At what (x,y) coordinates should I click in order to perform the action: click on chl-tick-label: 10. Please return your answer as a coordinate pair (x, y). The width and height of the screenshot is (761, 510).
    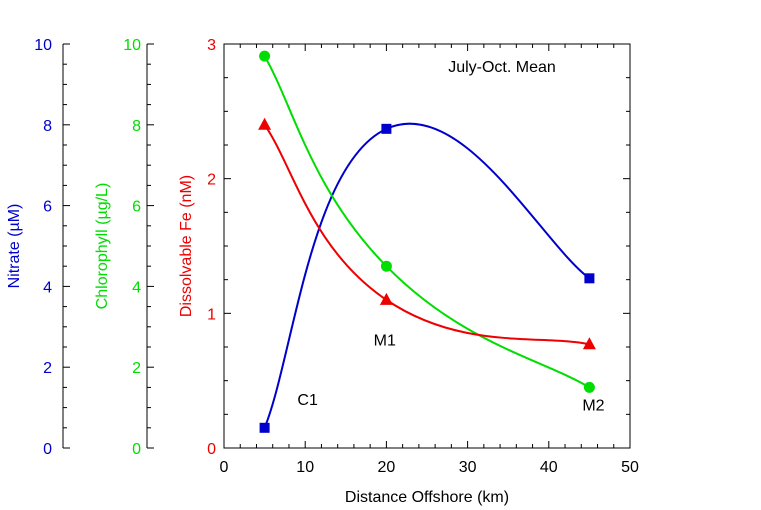
    Looking at the image, I should click on (132, 45).